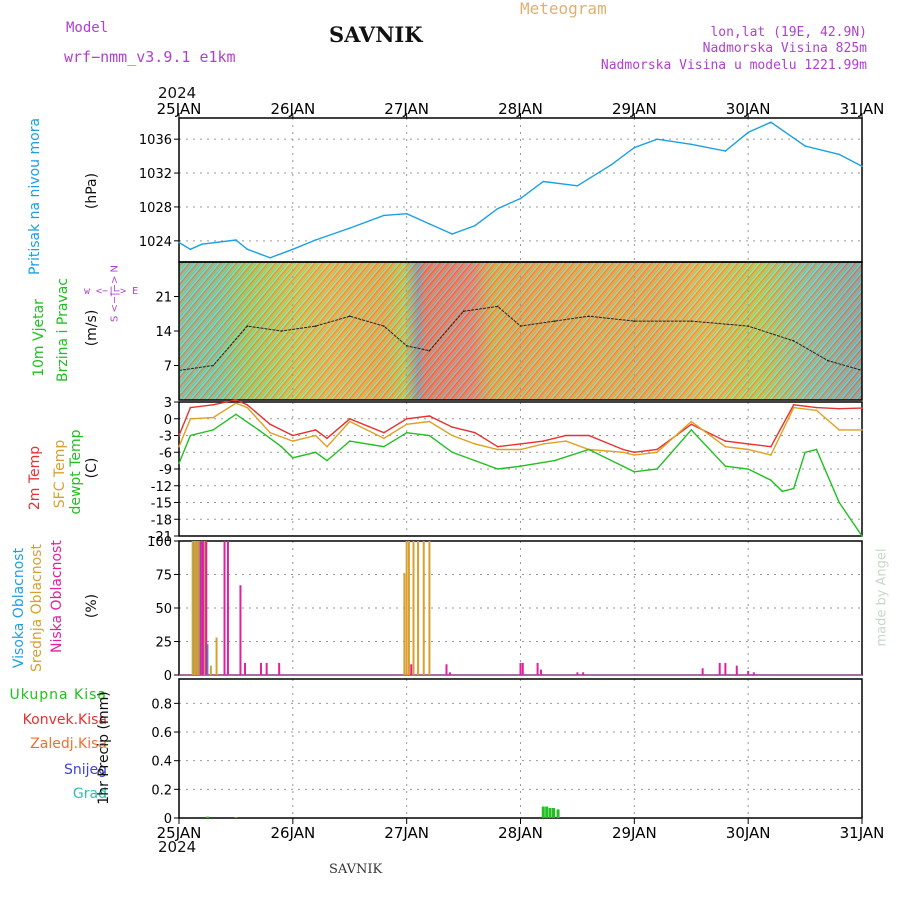 The width and height of the screenshot is (900, 900). I want to click on y-tick-label: -15, so click(161, 504).